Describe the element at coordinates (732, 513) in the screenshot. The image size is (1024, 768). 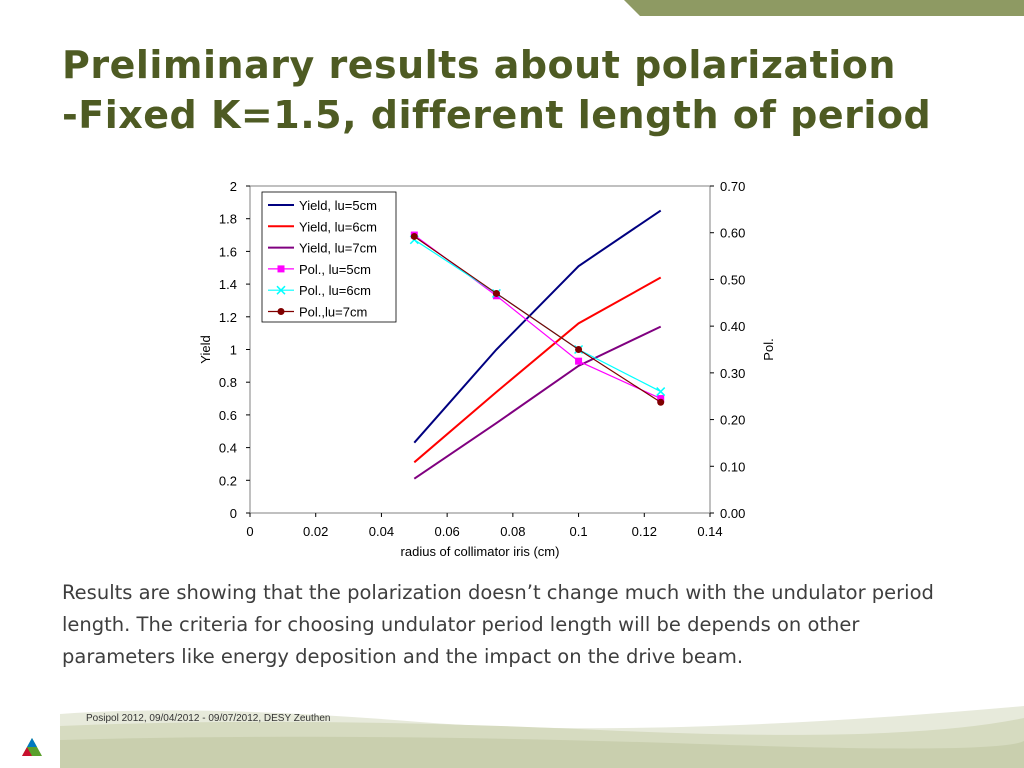
I see `y2-tick-label: 0.00` at that location.